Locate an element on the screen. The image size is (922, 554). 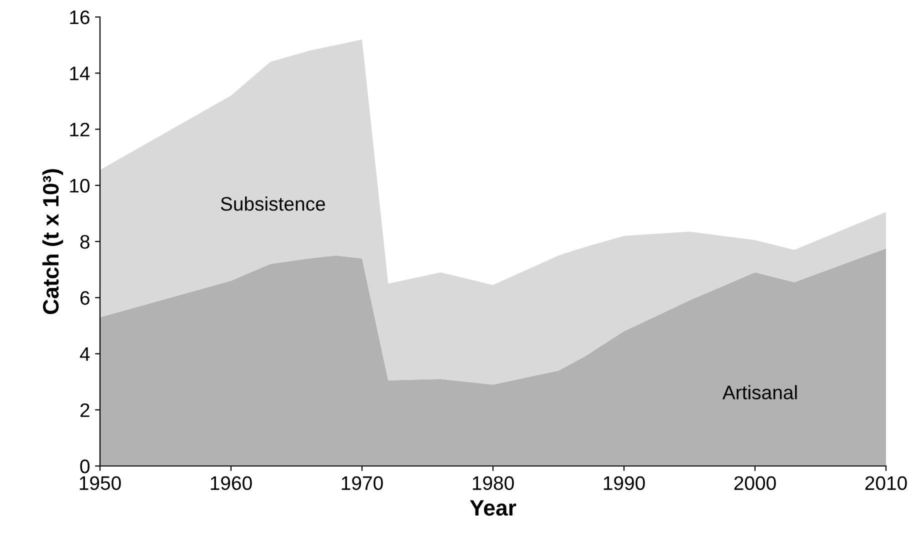
x-tick-label: 1990 is located at coordinates (624, 483).